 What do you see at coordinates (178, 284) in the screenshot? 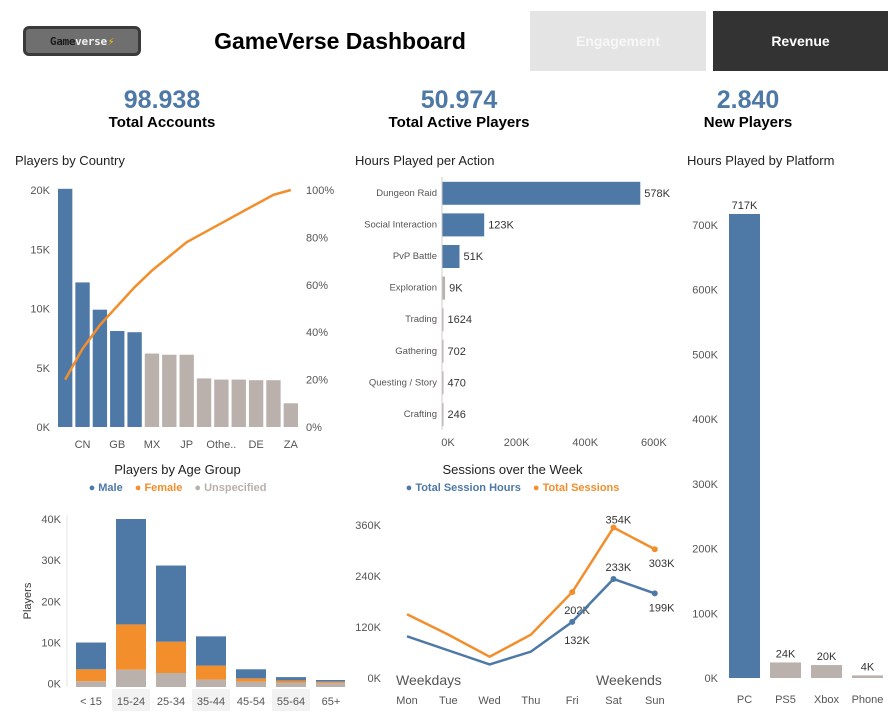
I see `cumulative-line` at bounding box center [178, 284].